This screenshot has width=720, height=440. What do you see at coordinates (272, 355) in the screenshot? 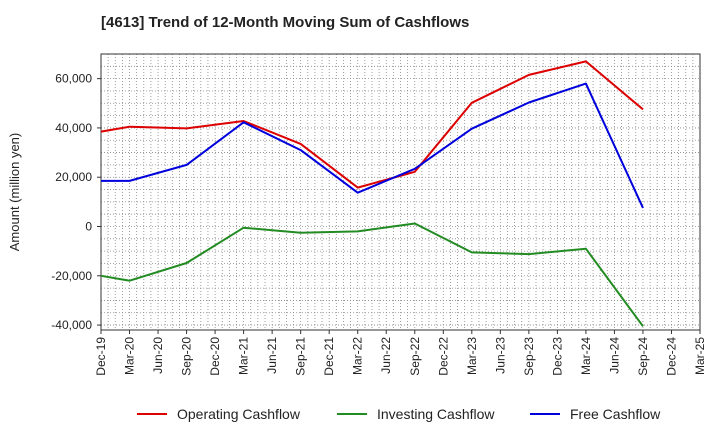
I see `x-tick-label: Jun-21` at bounding box center [272, 355].